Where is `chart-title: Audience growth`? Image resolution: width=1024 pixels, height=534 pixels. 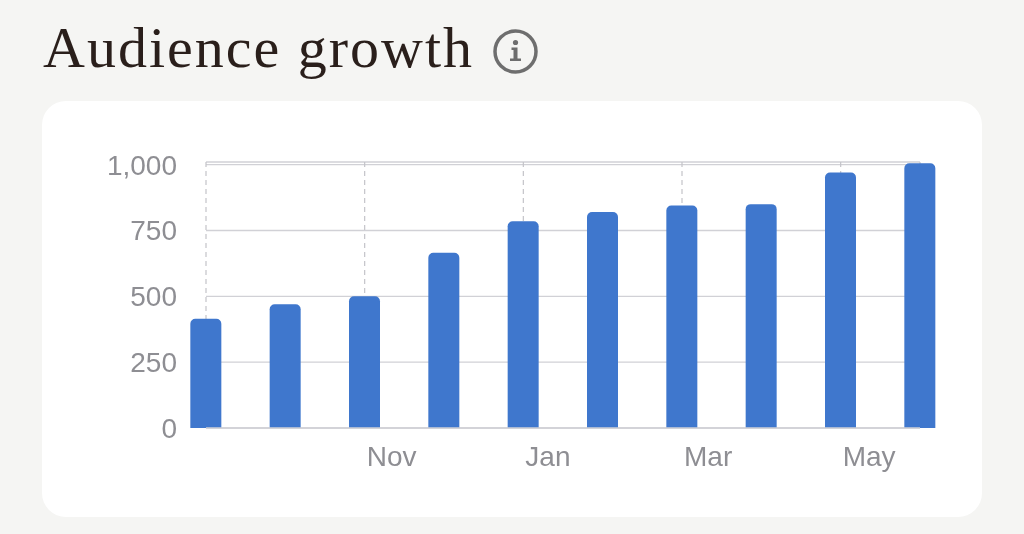
chart-title: Audience growth is located at coordinates (259, 47).